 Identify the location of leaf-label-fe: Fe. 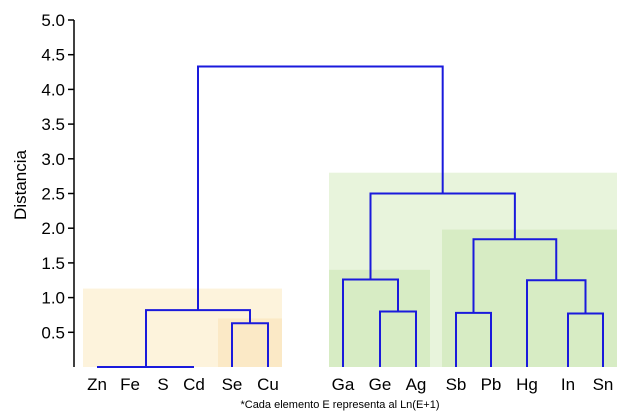
(130, 384).